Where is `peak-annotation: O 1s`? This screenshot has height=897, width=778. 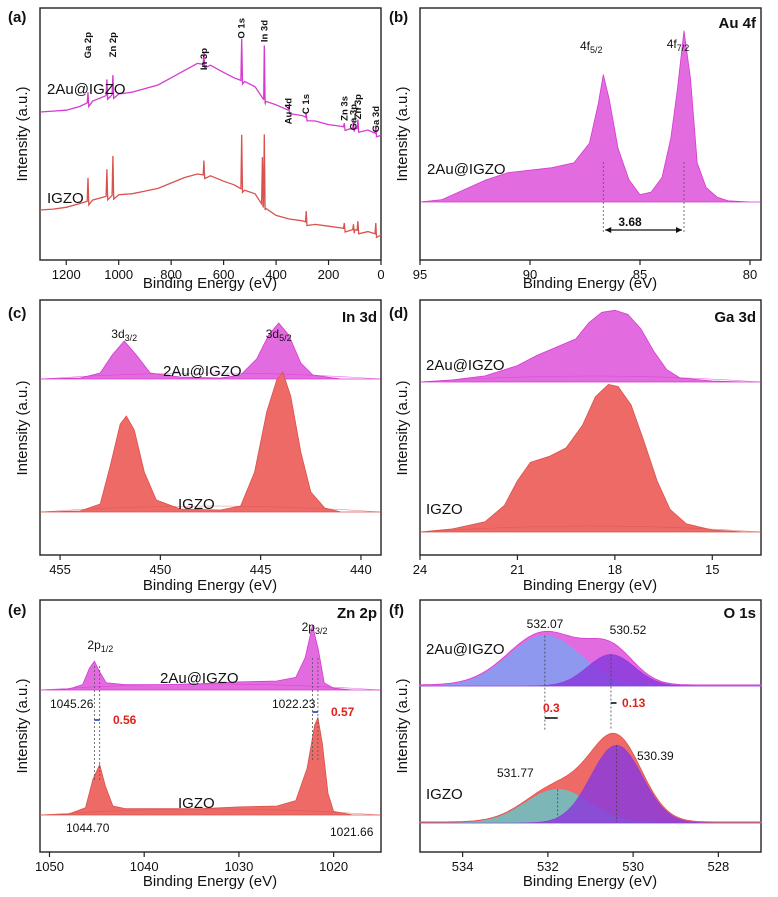 peak-annotation: O 1s is located at coordinates (242, 28).